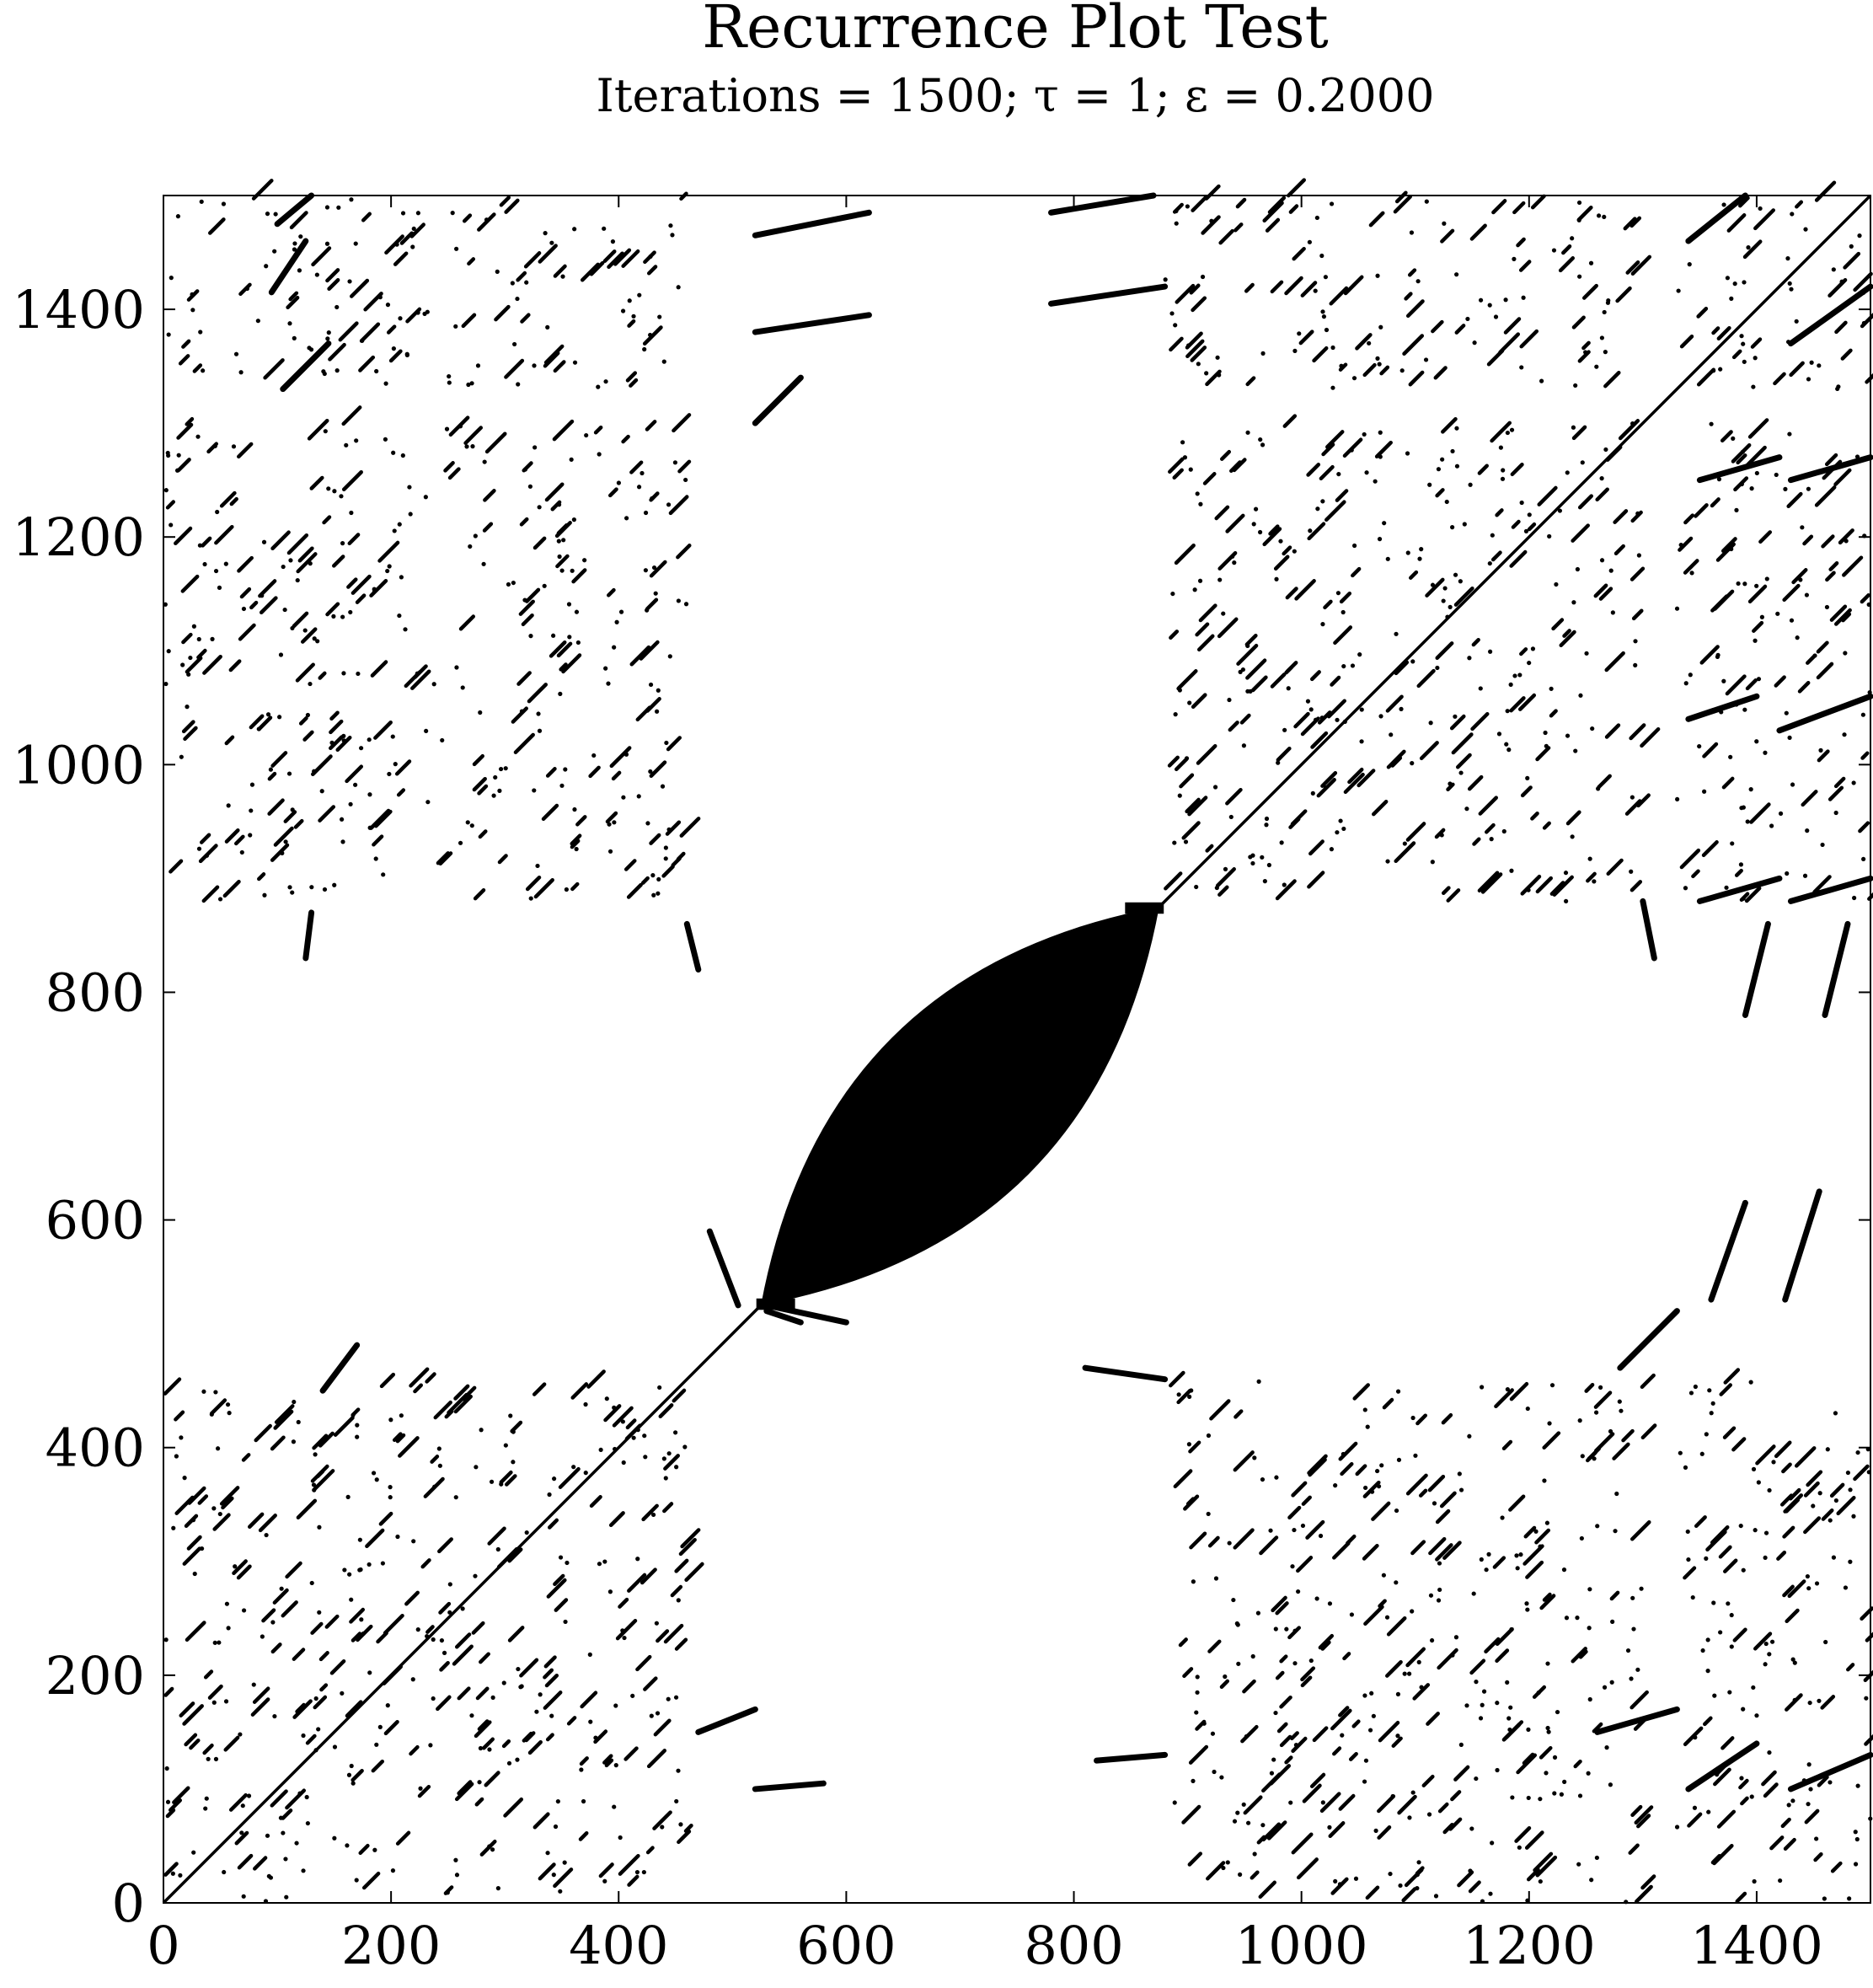 The image size is (1873, 1988). What do you see at coordinates (391, 1946) in the screenshot?
I see `x-tick-label: 200` at bounding box center [391, 1946].